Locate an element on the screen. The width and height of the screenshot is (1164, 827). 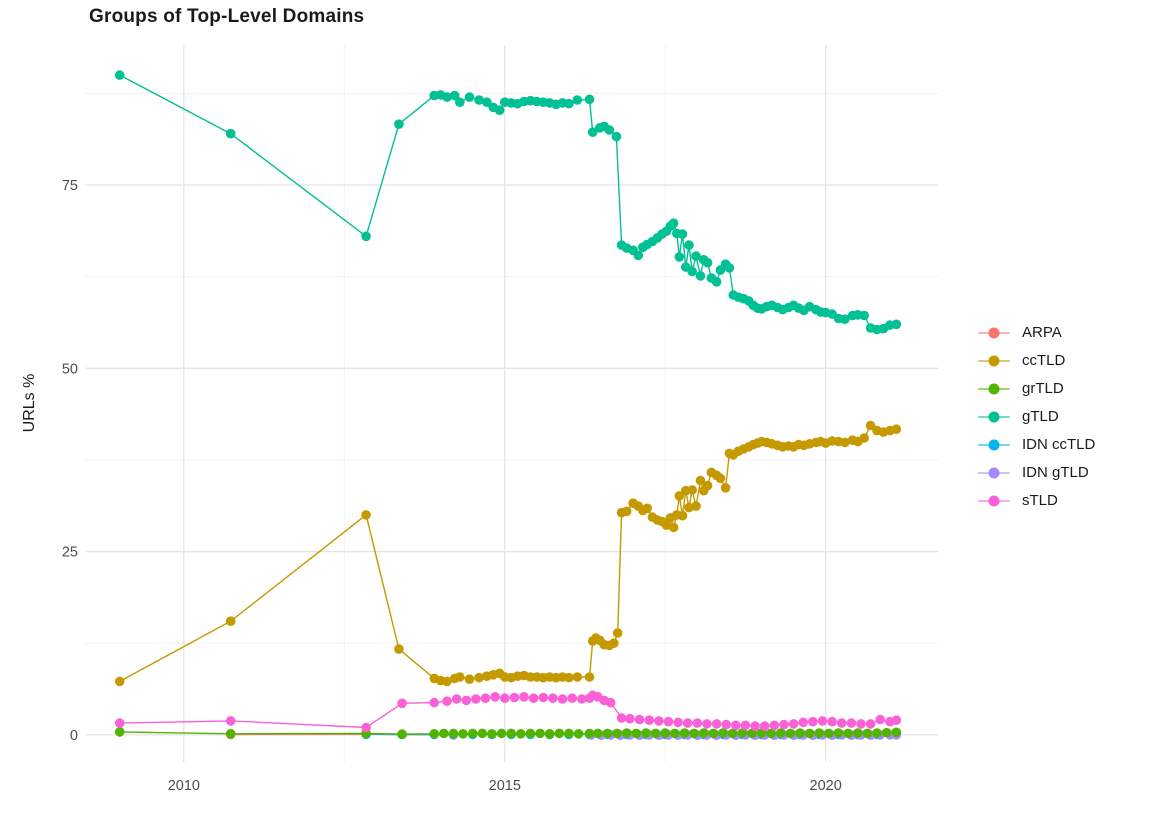
legend-item-idn-gtld: IDN gTLD is located at coordinates (1036, 472).